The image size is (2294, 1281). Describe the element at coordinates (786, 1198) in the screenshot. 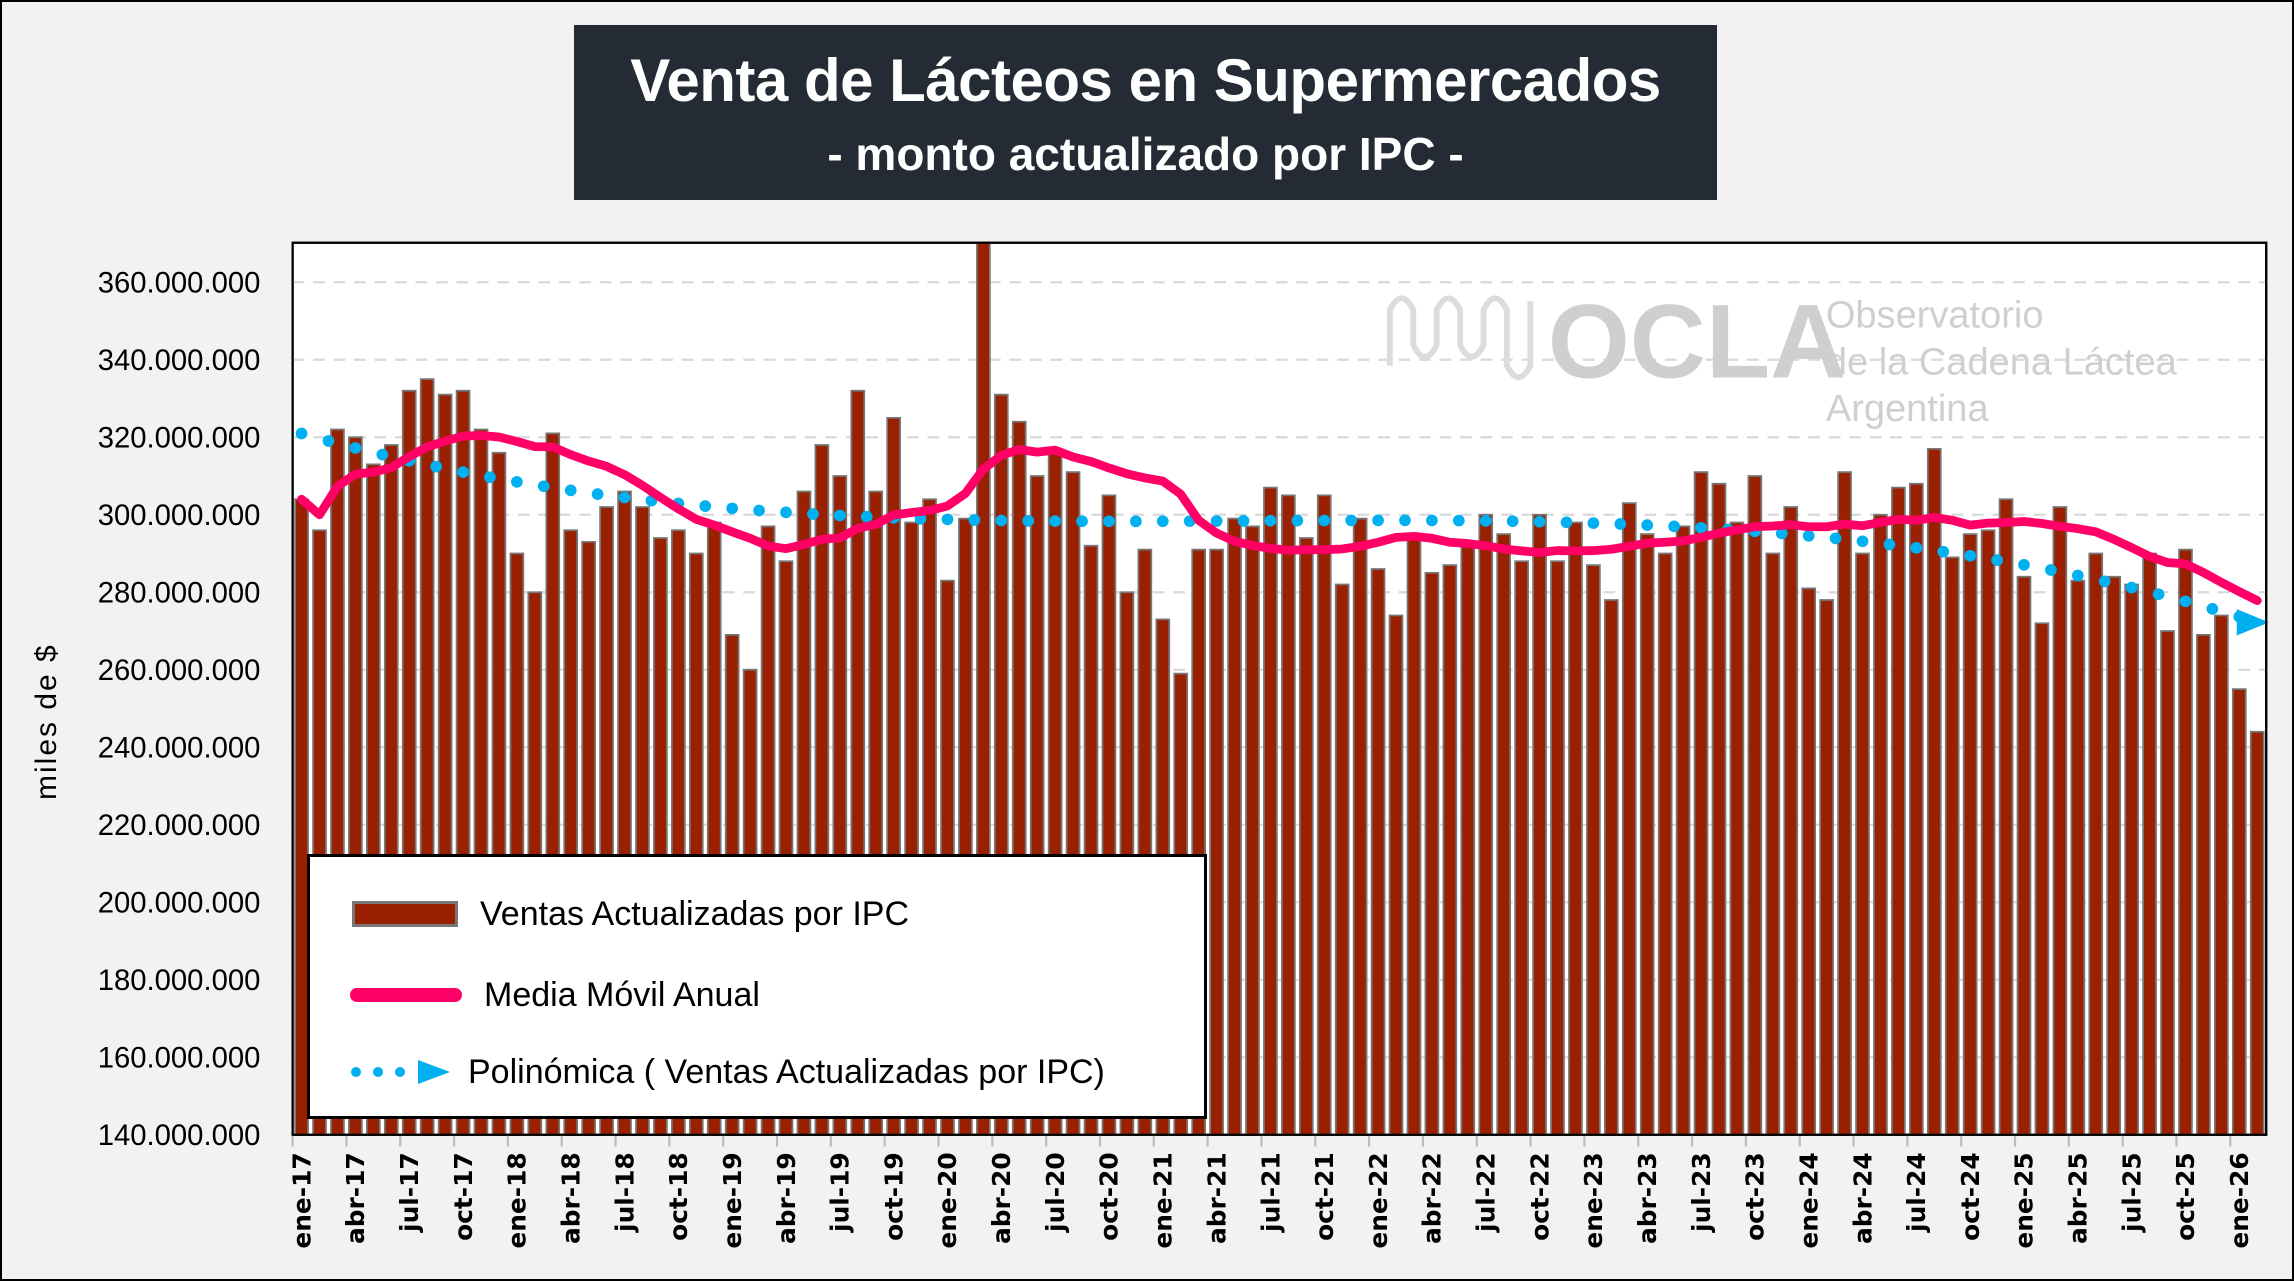

I see `x-tick-label: abr-19` at that location.